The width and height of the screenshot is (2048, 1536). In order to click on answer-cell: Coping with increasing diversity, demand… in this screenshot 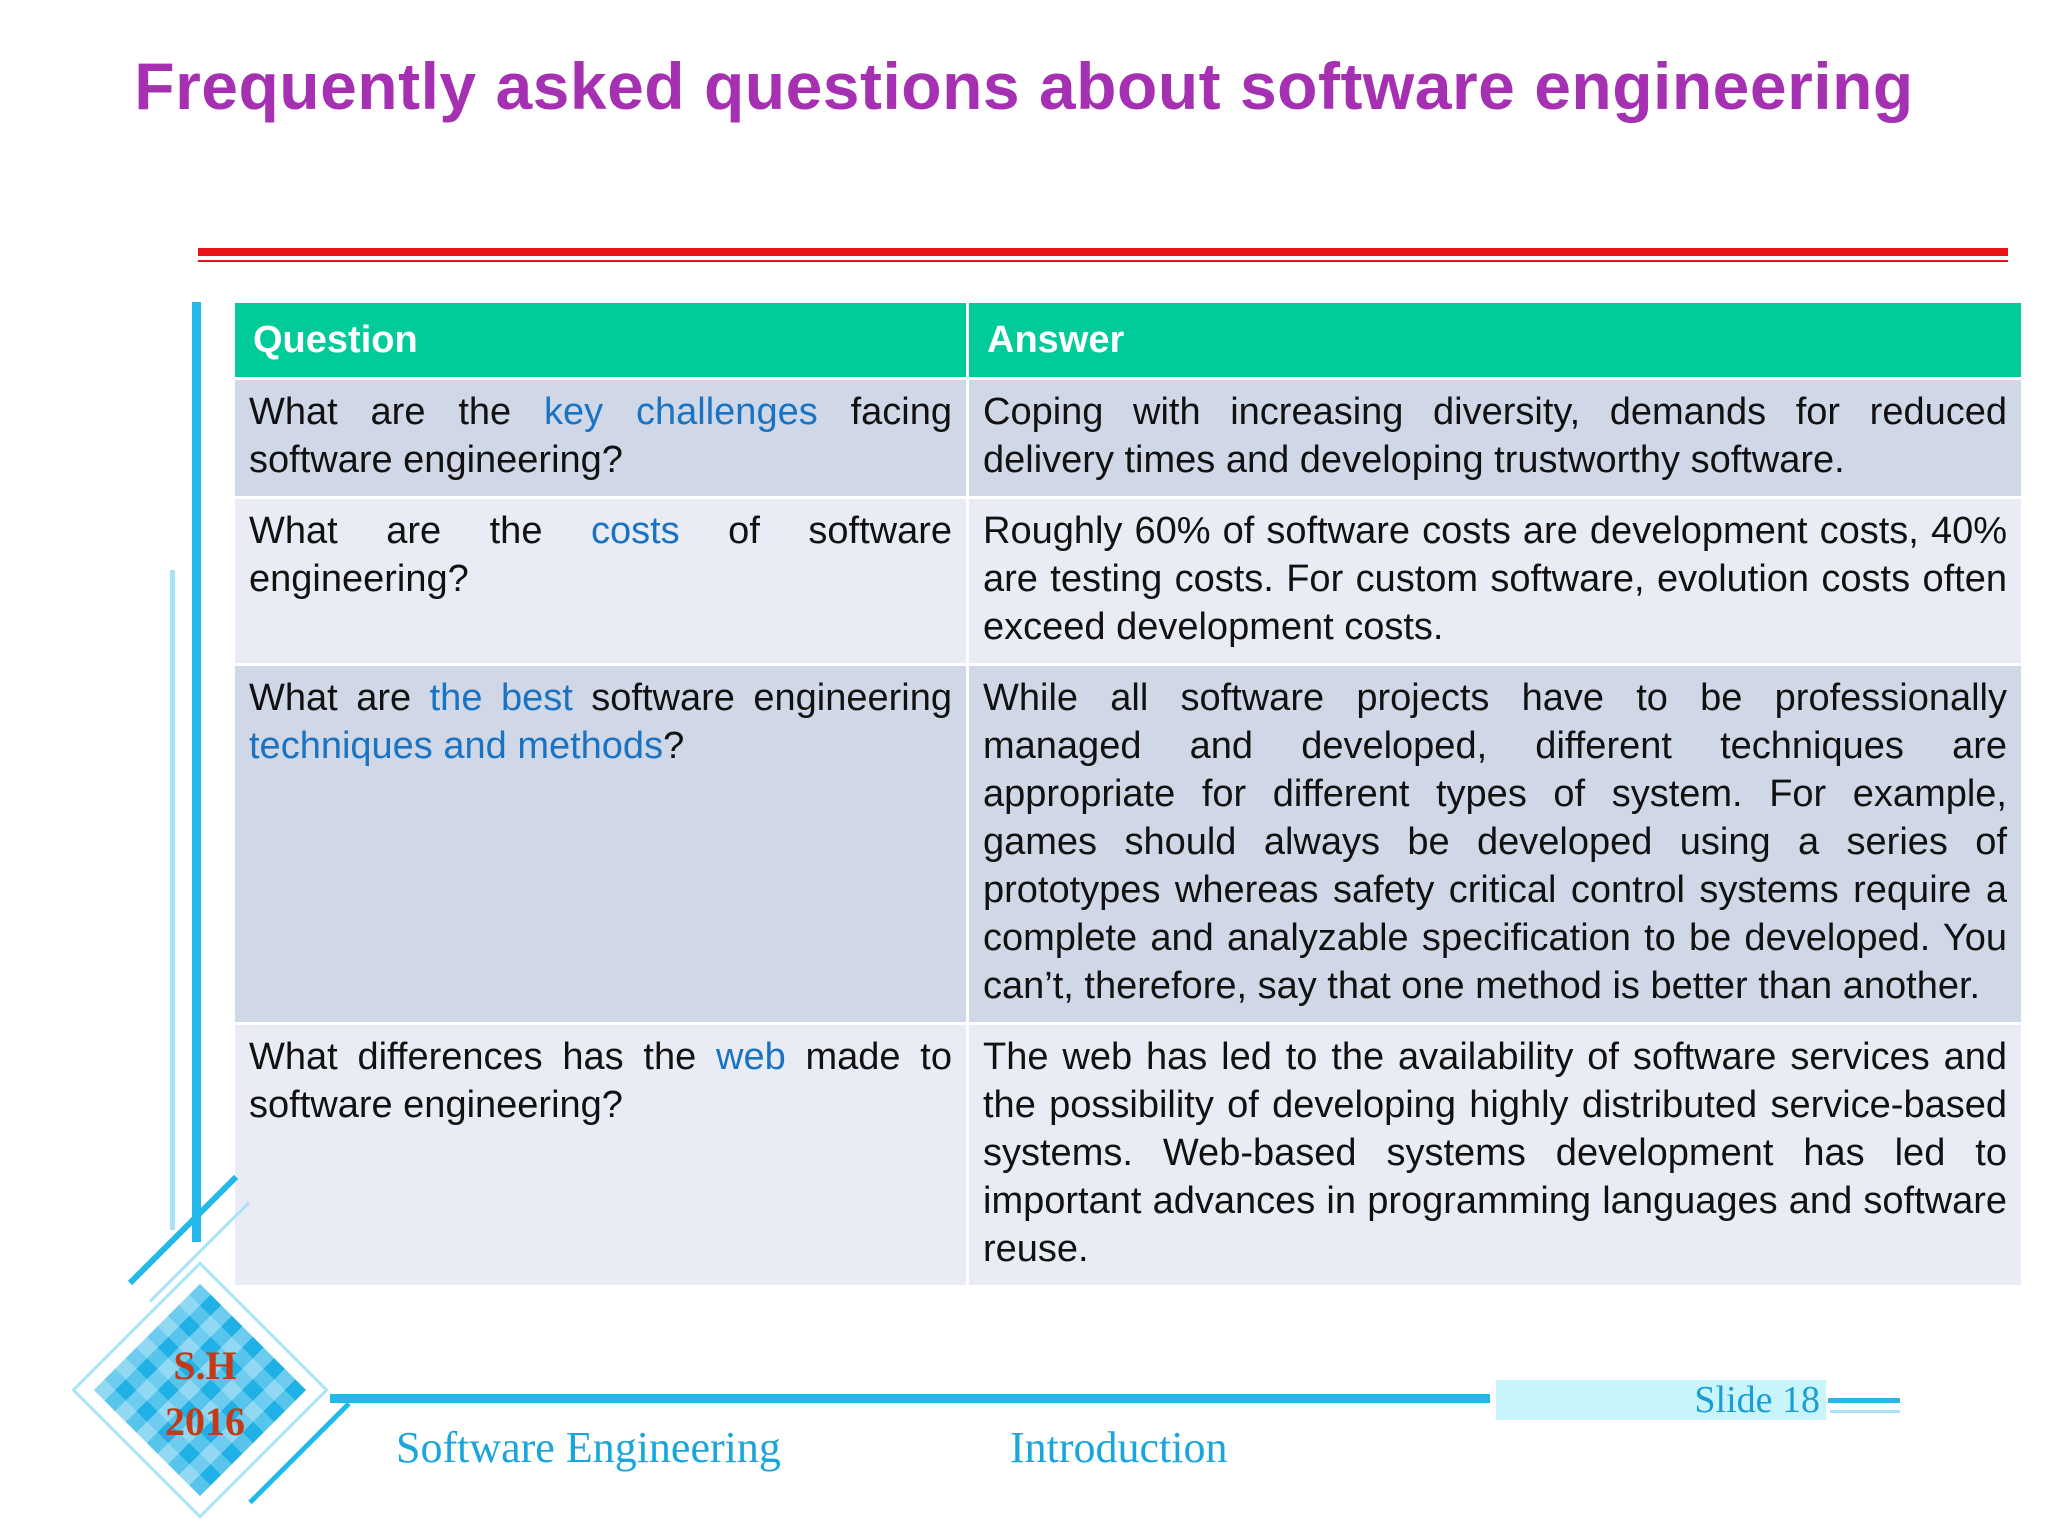, I will do `click(1495, 438)`.